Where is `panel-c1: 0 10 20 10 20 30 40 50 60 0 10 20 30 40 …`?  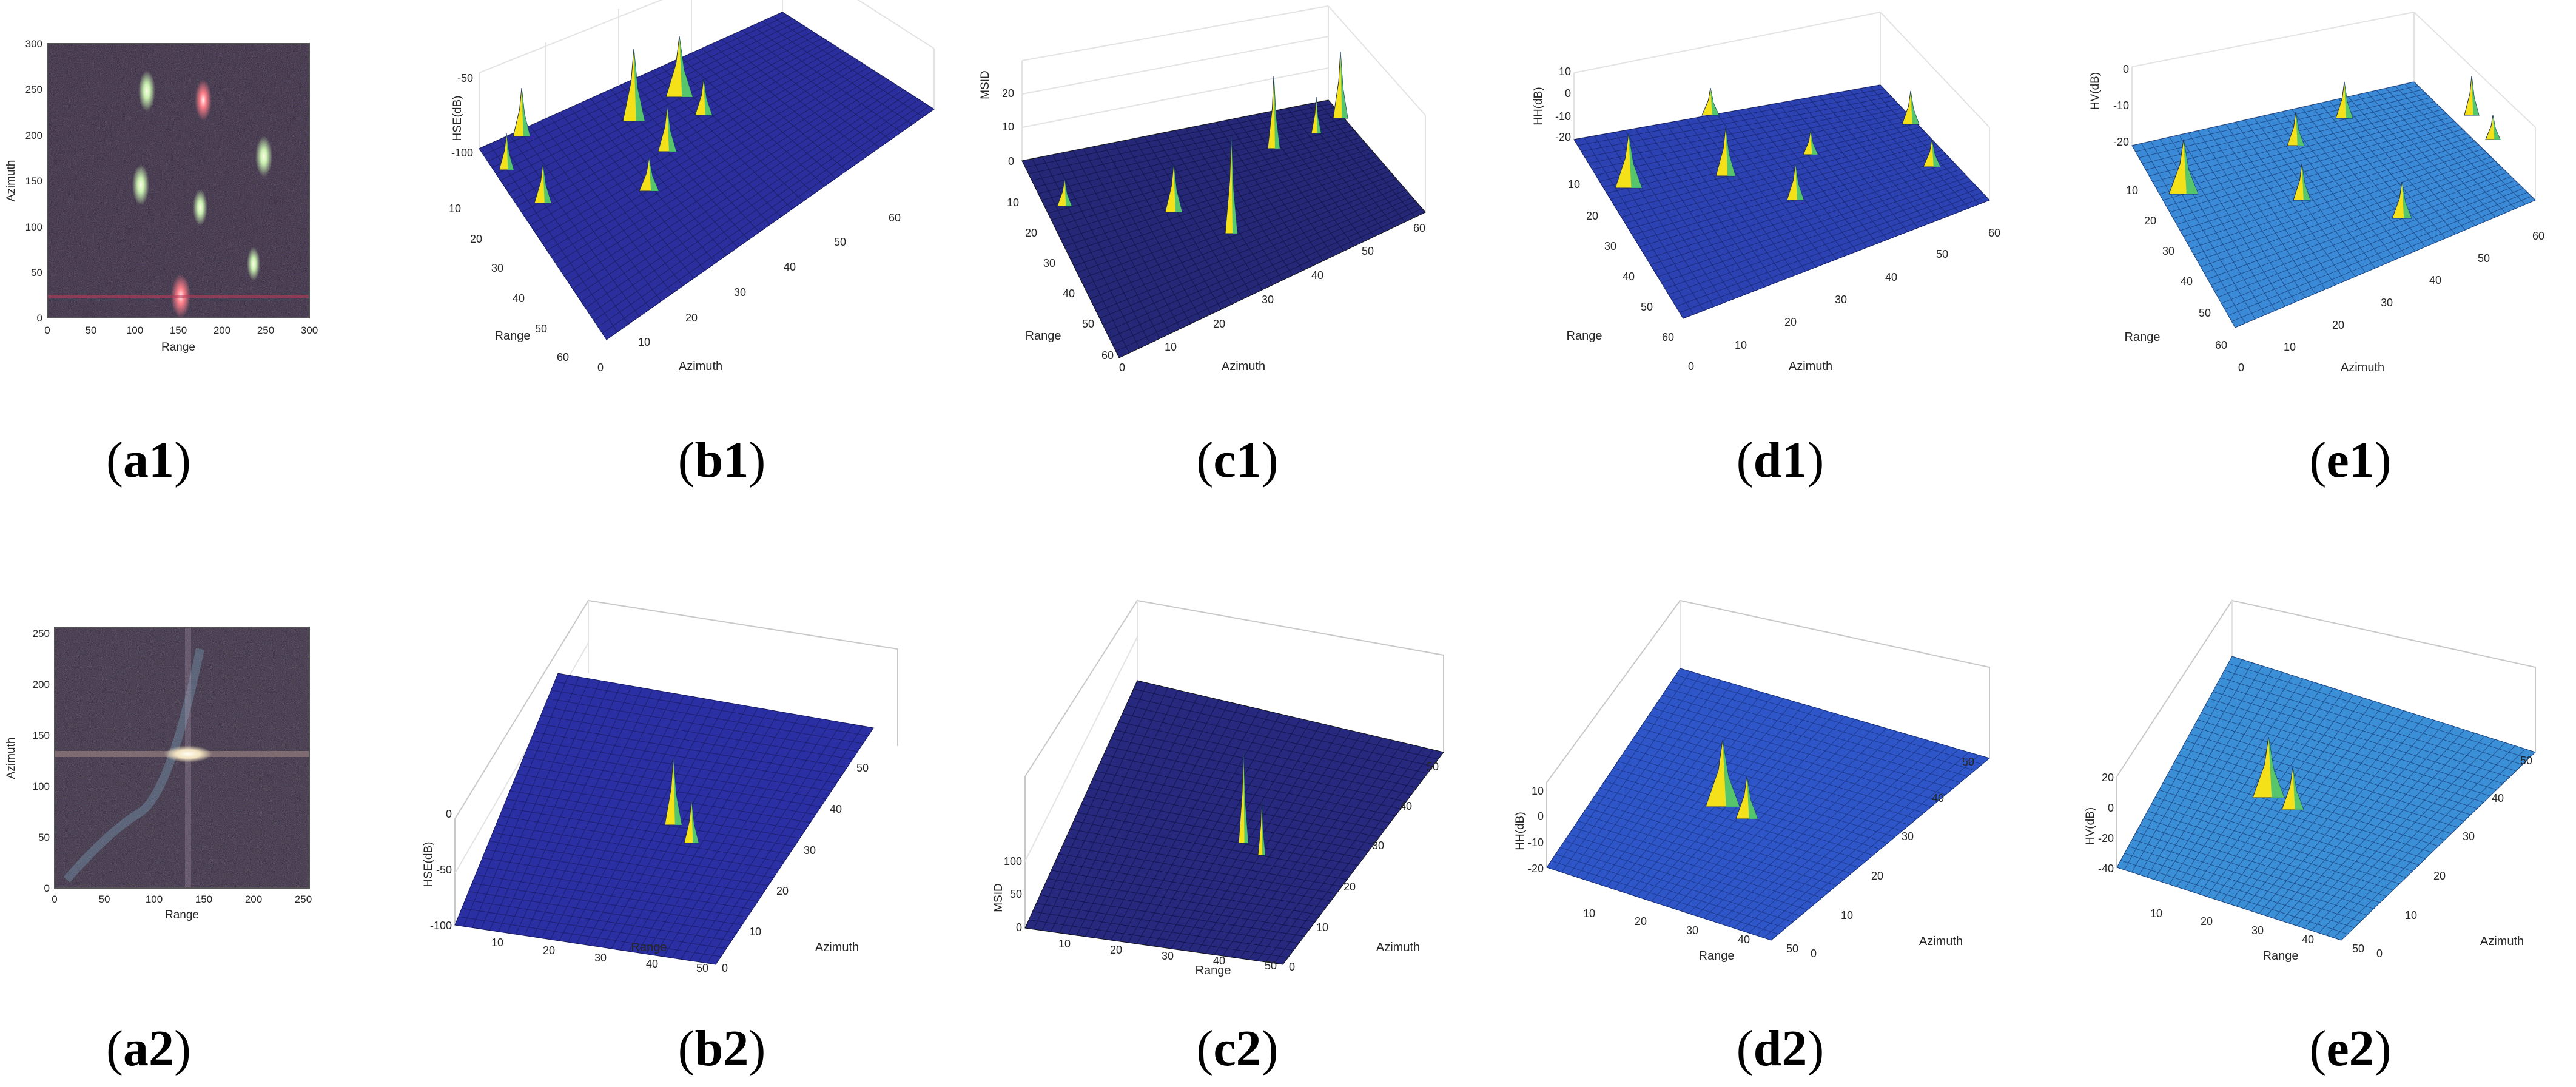
panel-c1: 0 10 20 10 20 30 40 50 60 0 10 20 30 40 … is located at coordinates (1213, 200).